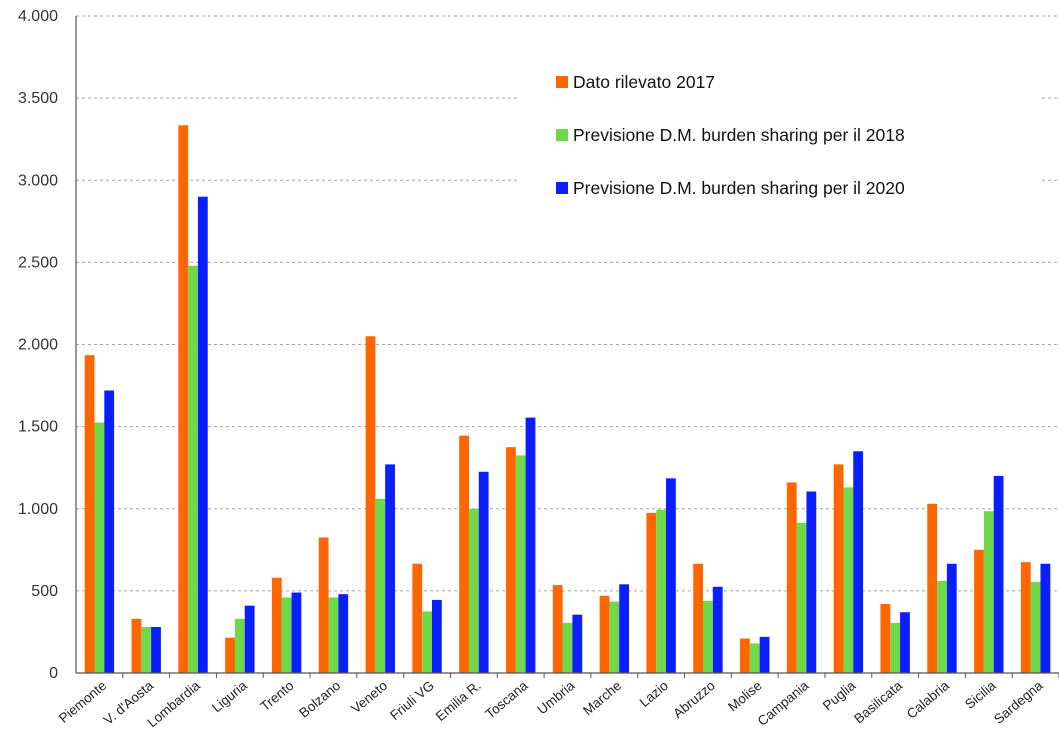 This screenshot has width=1059, height=753. Describe the element at coordinates (323, 605) in the screenshot. I see `bar-1-bolzano` at that location.